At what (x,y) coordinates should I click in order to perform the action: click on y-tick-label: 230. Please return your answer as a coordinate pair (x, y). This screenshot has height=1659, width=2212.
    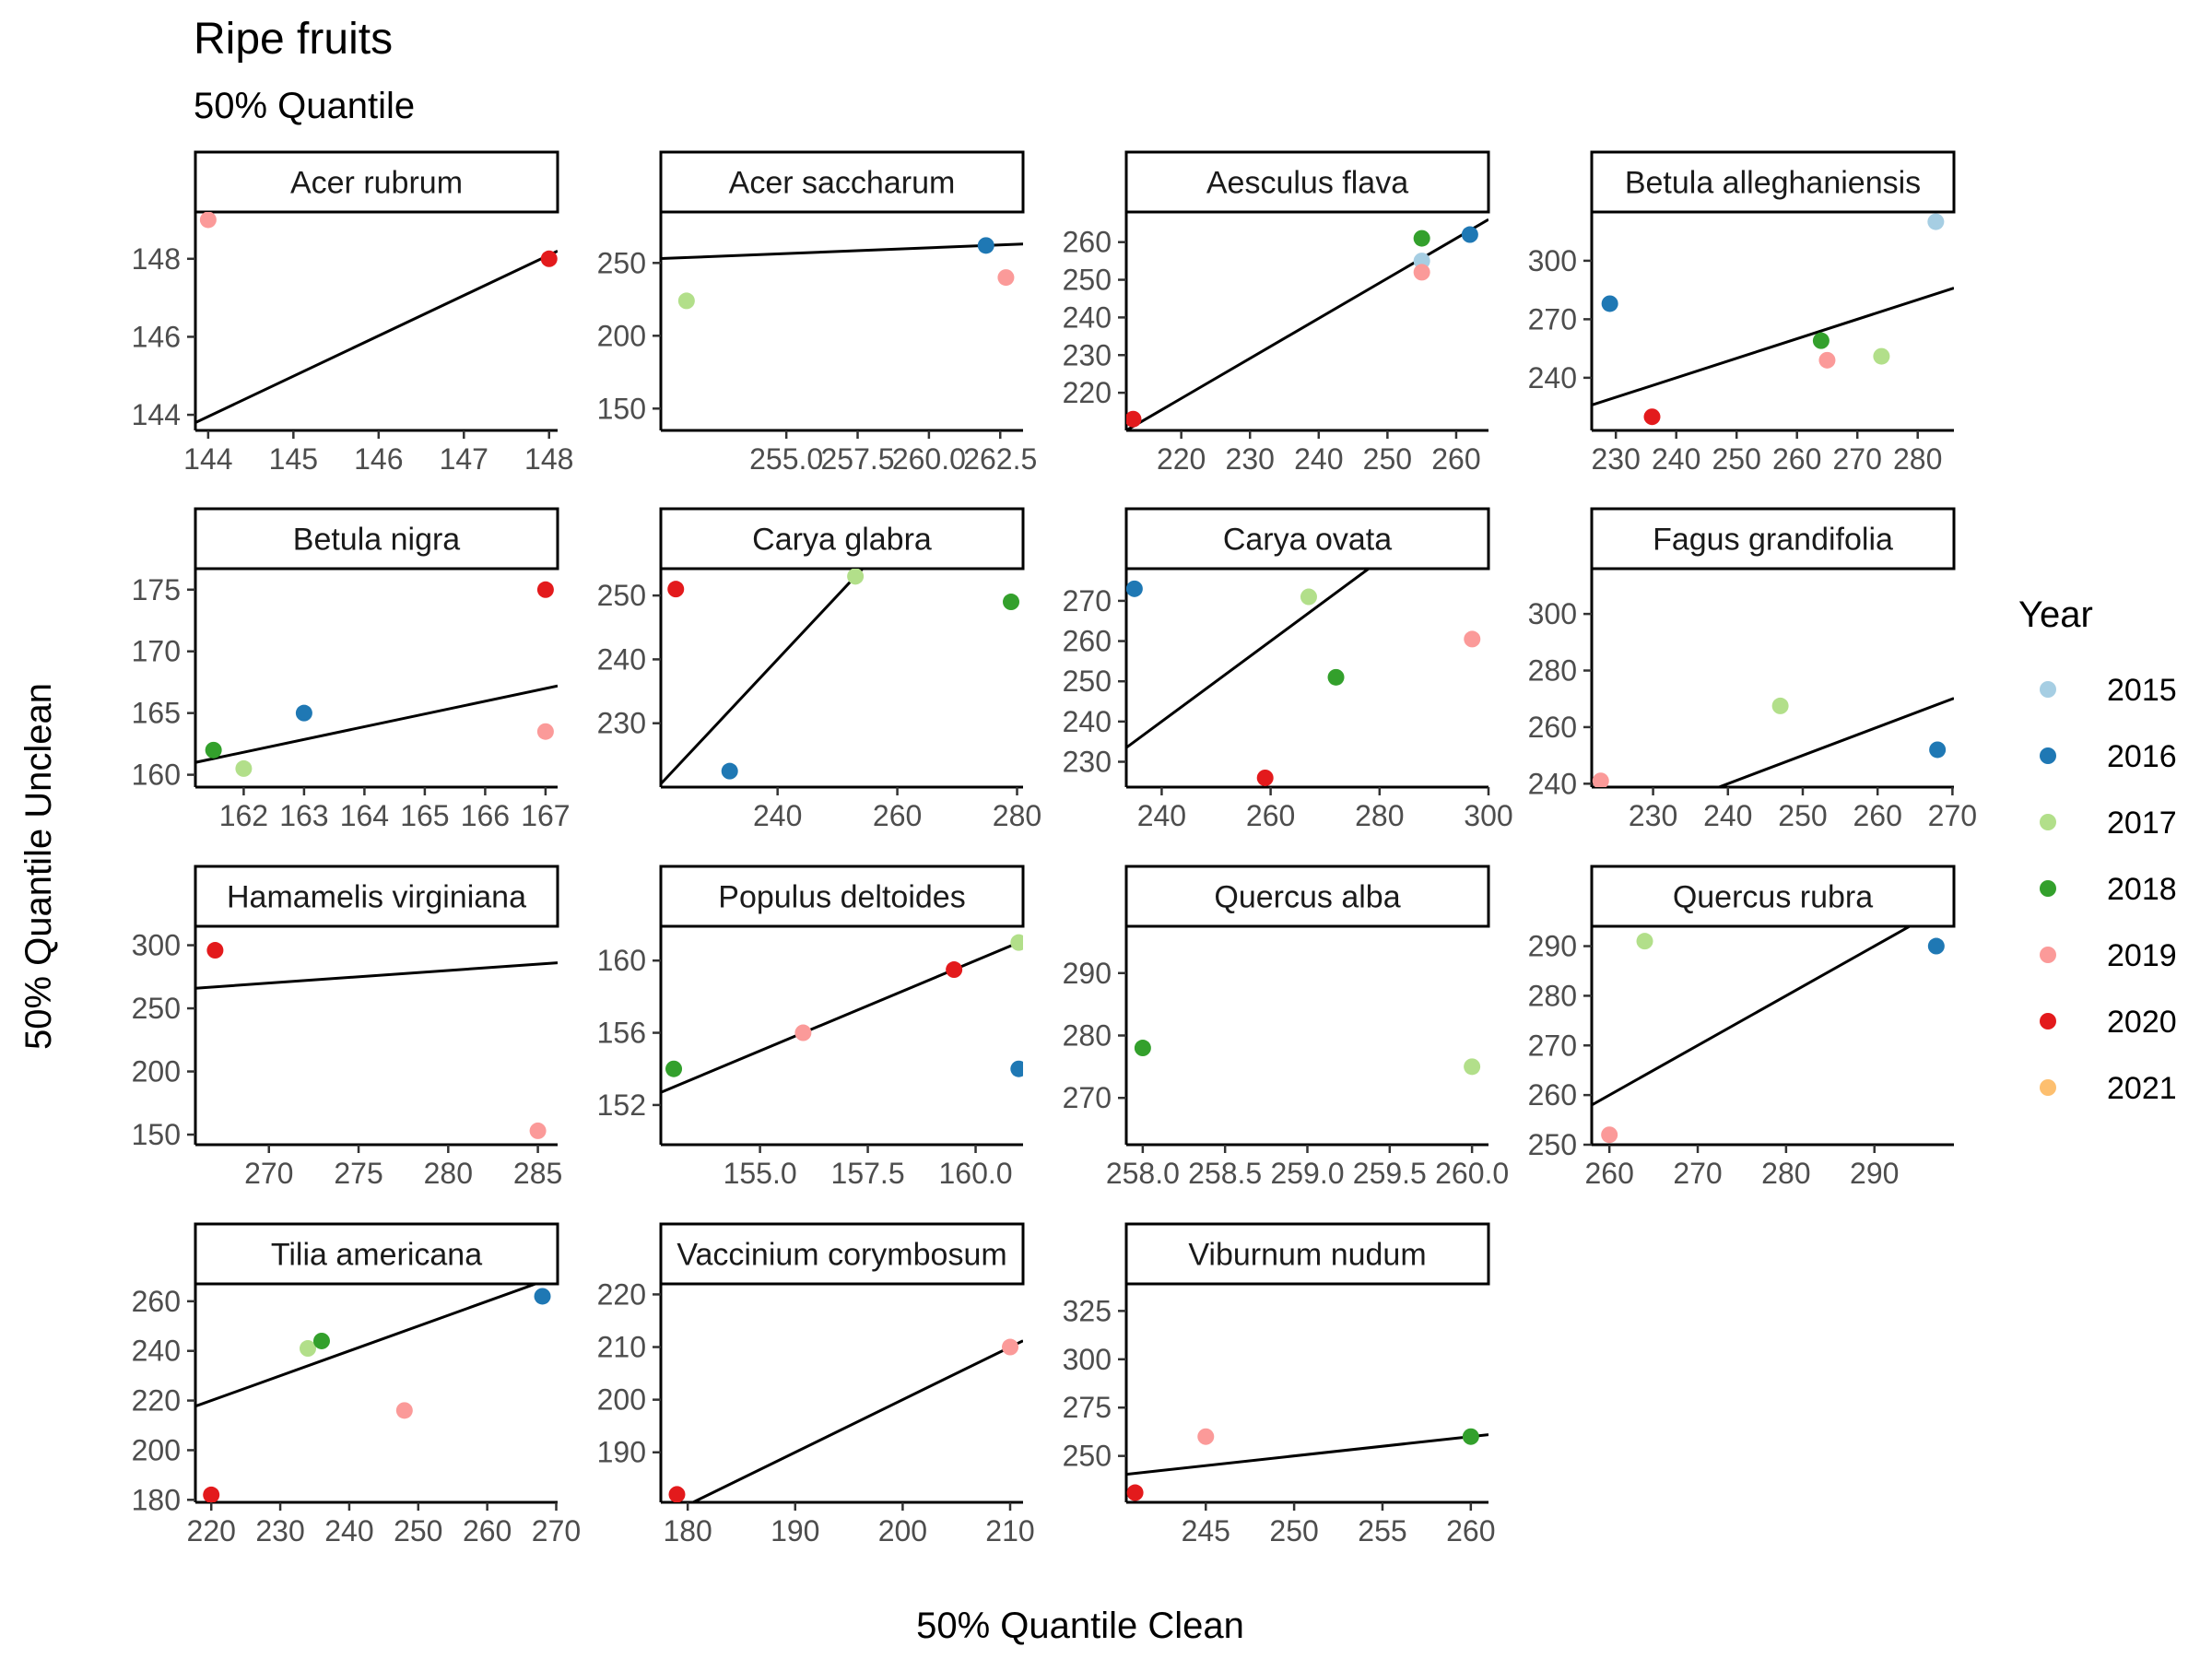
    Looking at the image, I should click on (1087, 762).